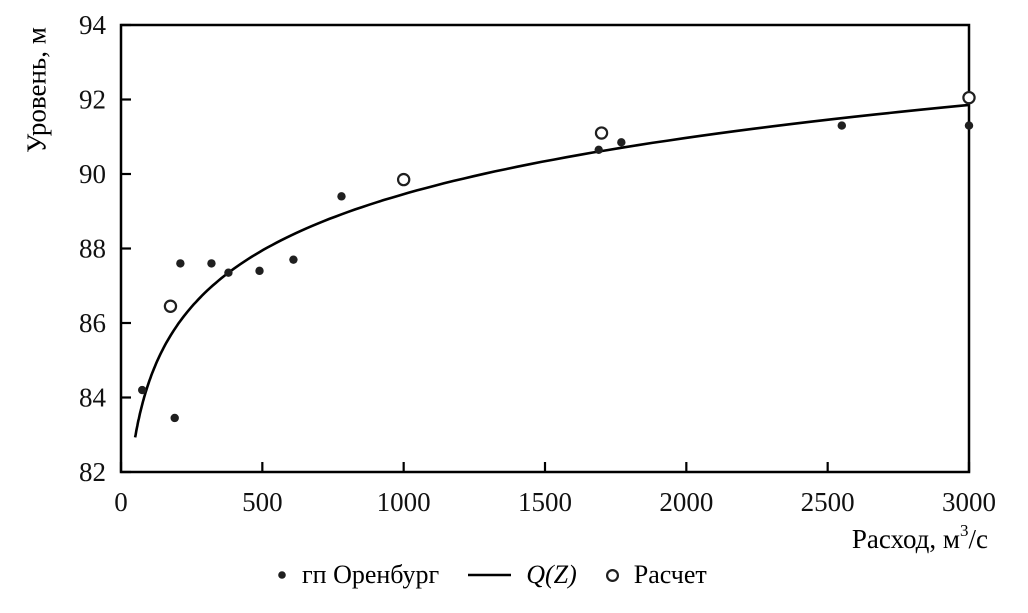  Describe the element at coordinates (92, 249) in the screenshot. I see `y-tick-label: 88` at that location.